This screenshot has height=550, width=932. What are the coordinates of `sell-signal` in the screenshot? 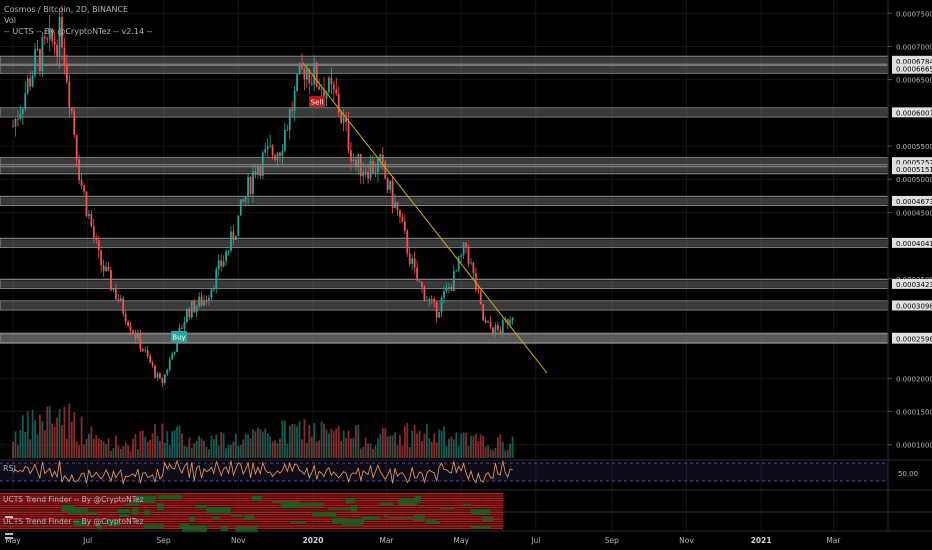 It's located at (317, 101).